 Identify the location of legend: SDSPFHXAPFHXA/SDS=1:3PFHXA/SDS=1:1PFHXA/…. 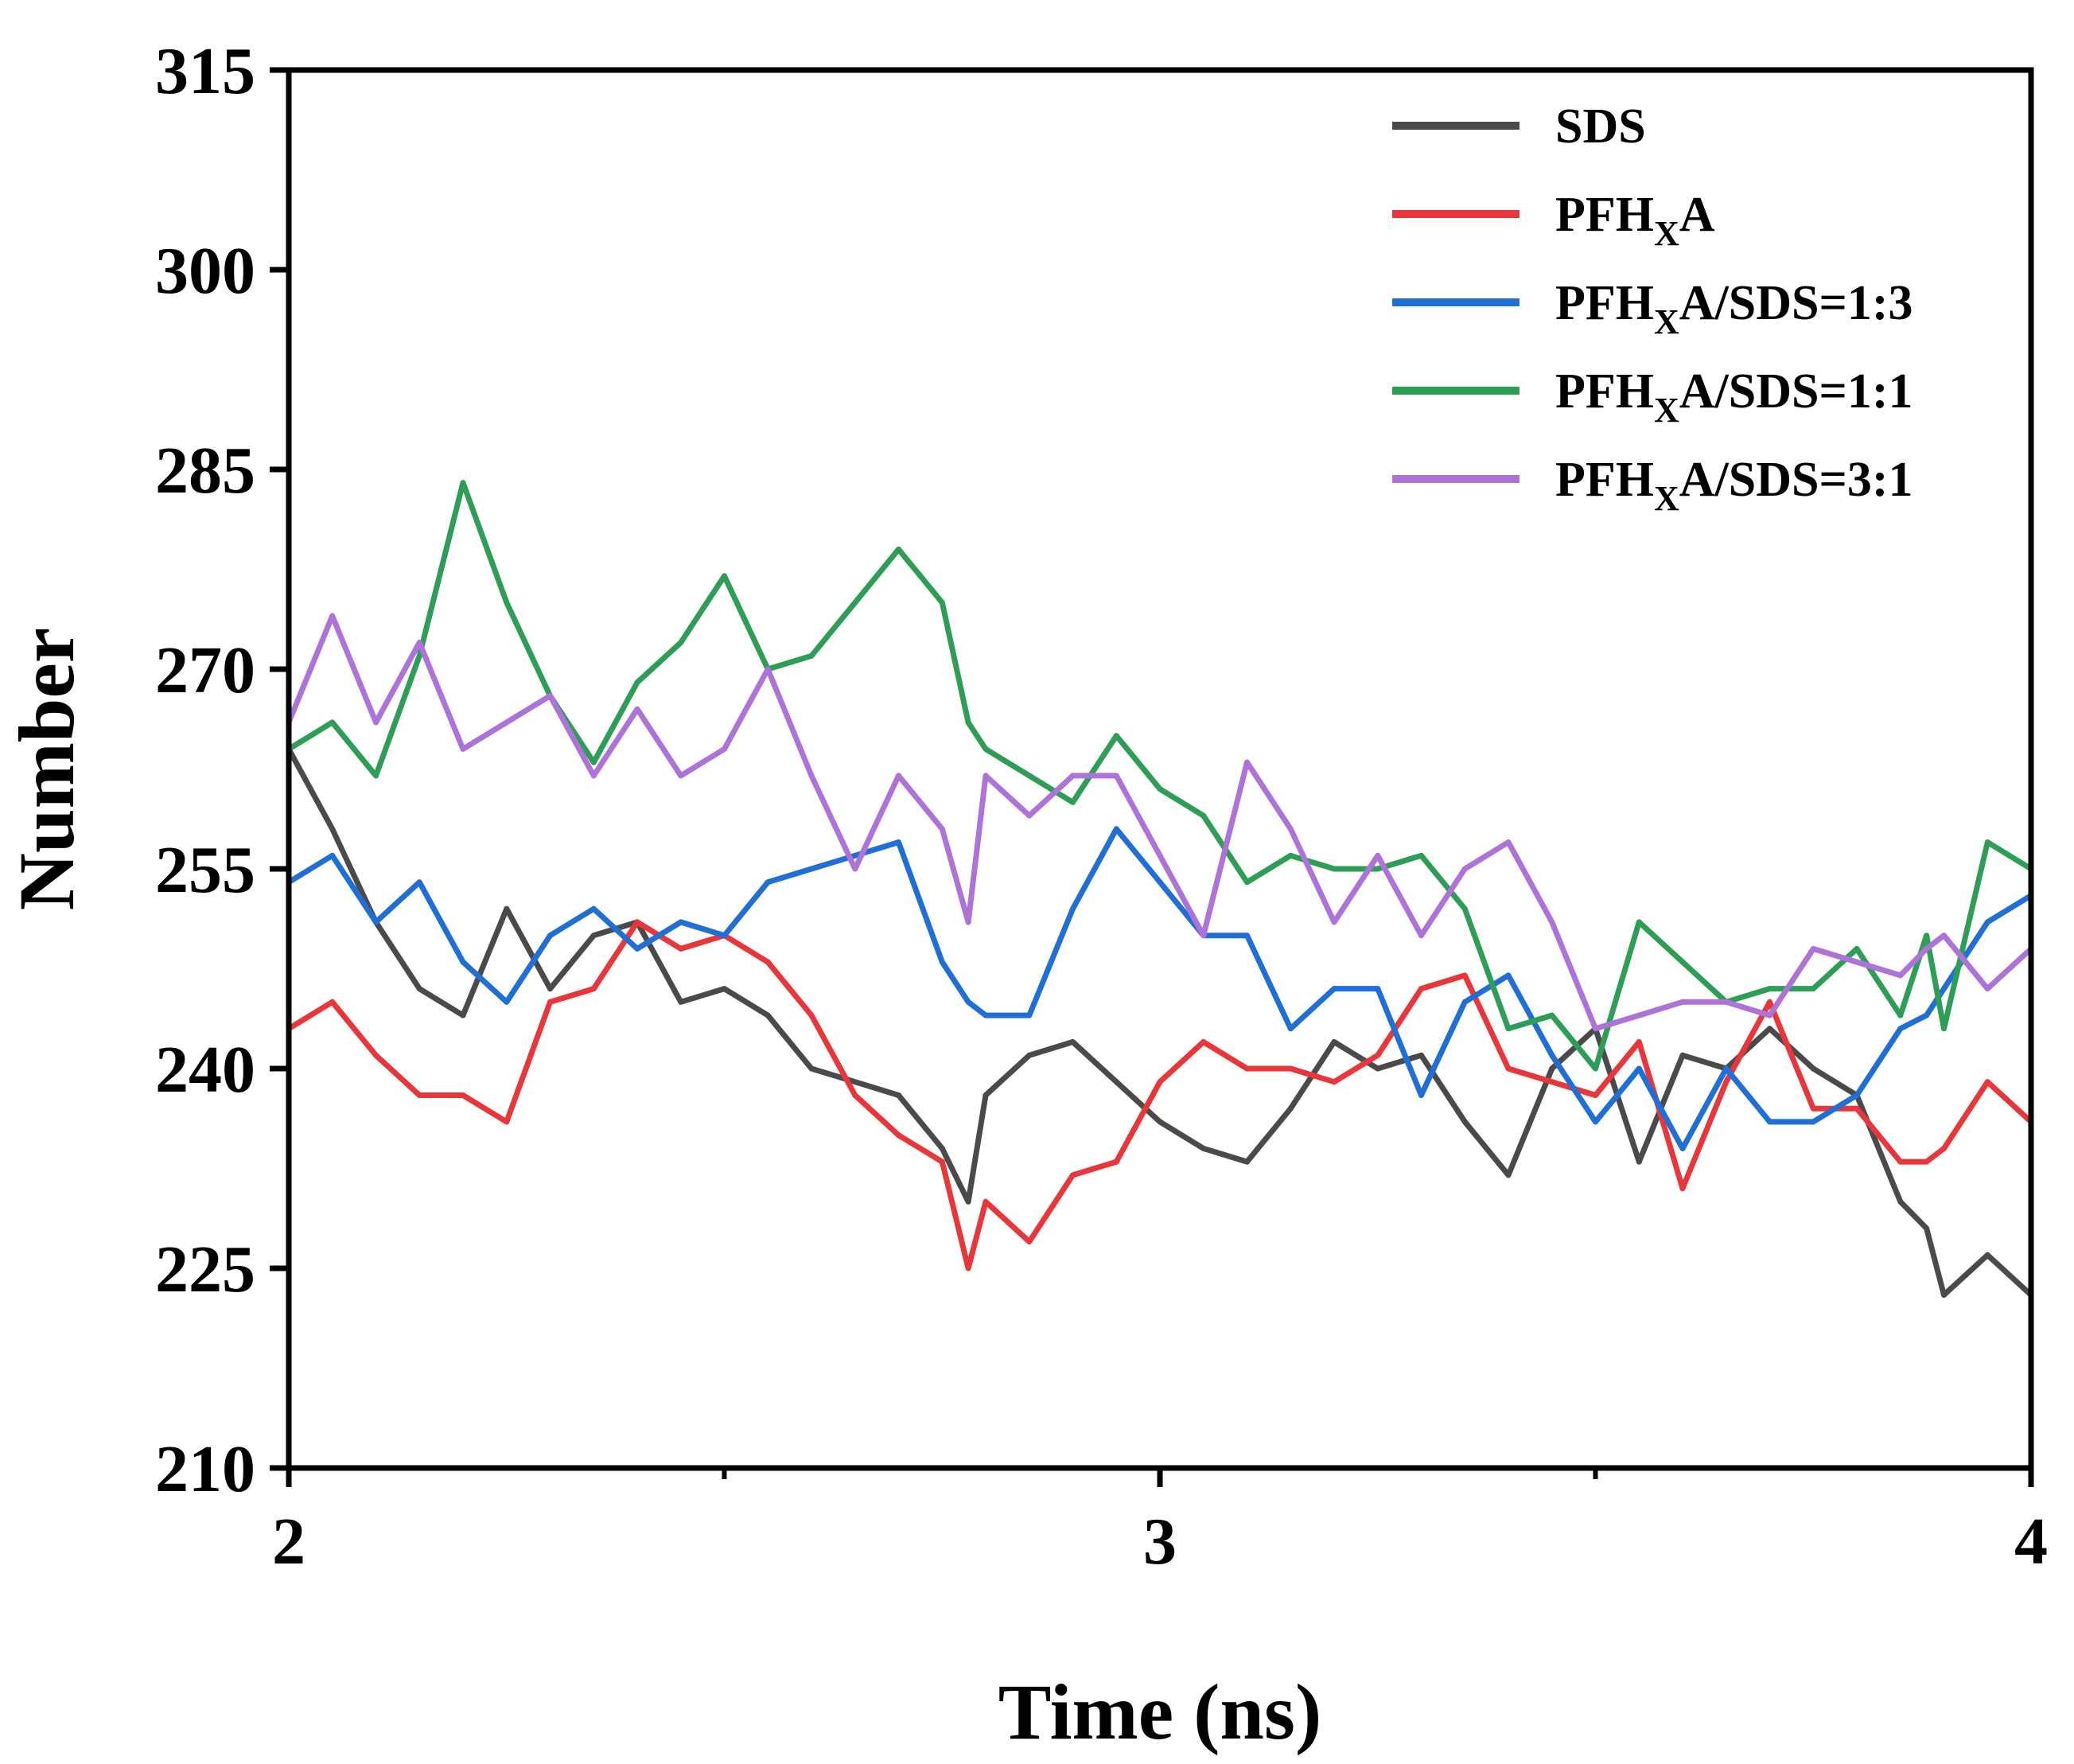
(1653, 308).